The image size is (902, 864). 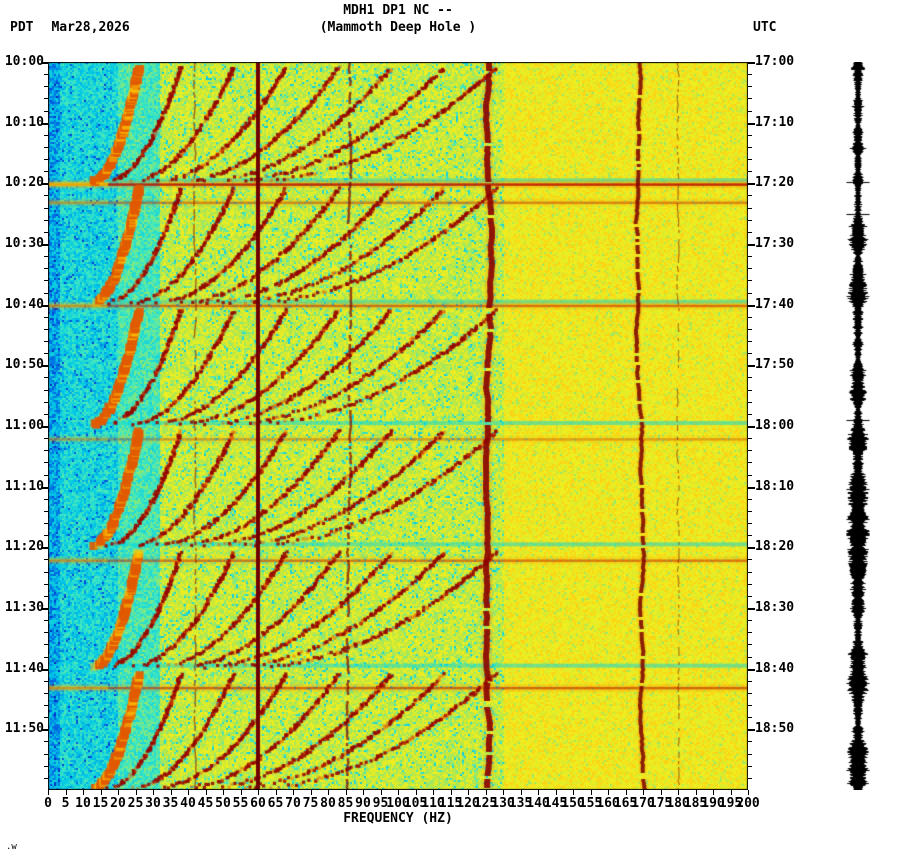 I want to click on time-label-right: 18:30, so click(x=775, y=607).